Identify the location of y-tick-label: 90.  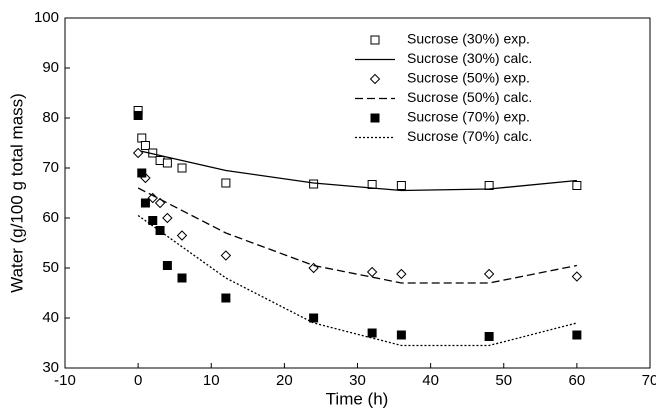
(50, 67).